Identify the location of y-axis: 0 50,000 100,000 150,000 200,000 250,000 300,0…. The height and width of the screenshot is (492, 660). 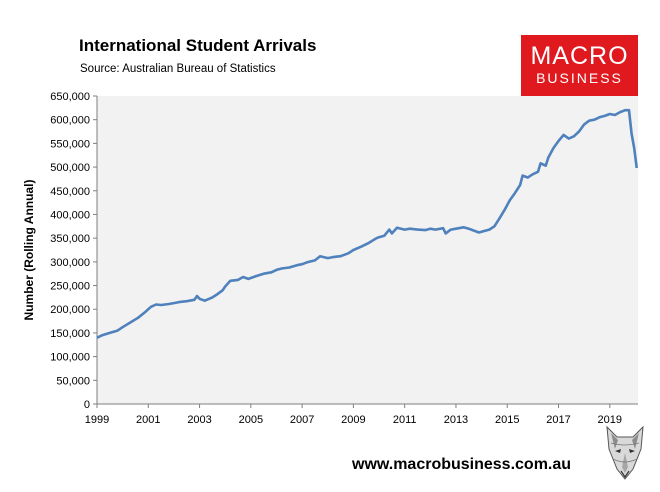
(74, 251).